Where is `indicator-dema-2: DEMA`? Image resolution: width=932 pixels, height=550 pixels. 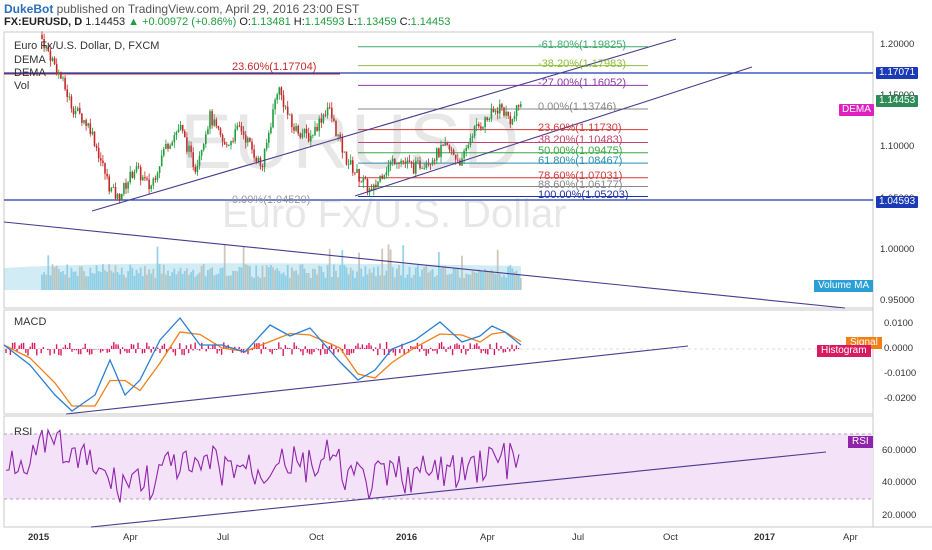
indicator-dema-2: DEMA is located at coordinates (30, 73).